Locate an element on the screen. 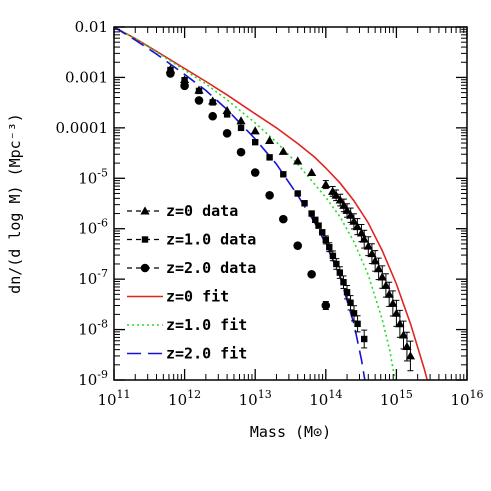  legend-entry: z=0 fit is located at coordinates (178, 297).